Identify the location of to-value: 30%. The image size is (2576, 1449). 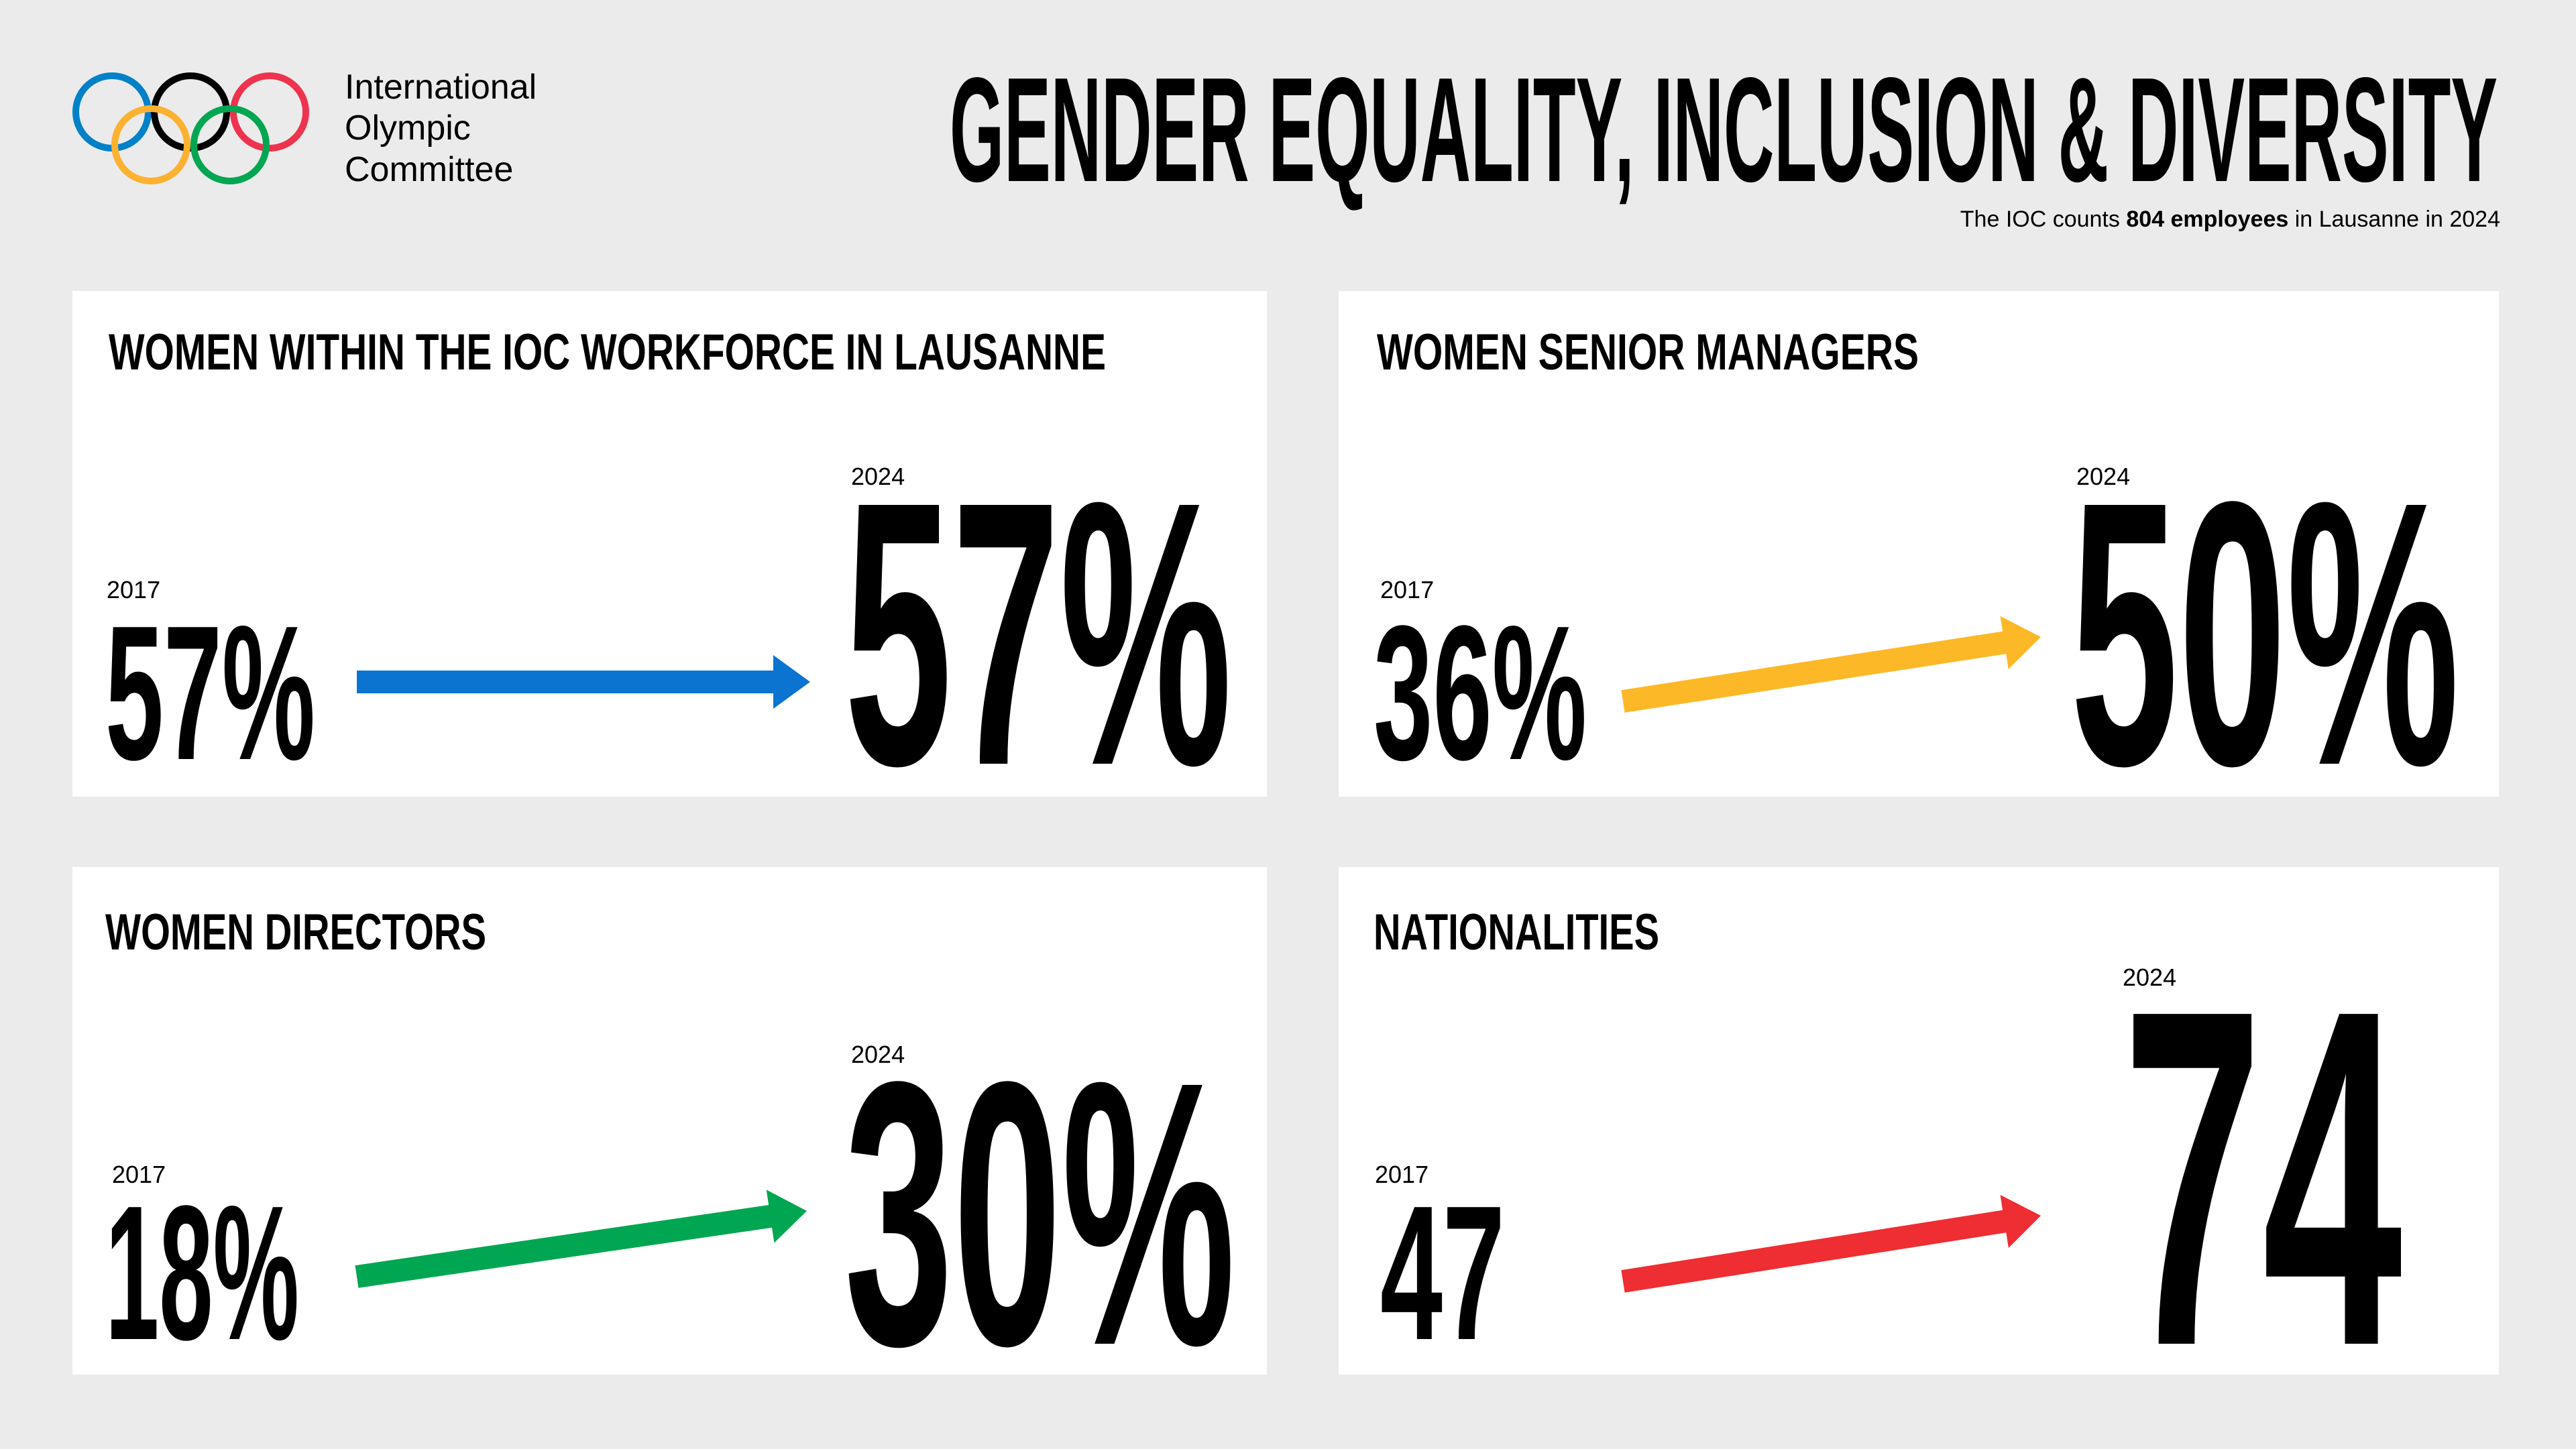
(1039, 1214).